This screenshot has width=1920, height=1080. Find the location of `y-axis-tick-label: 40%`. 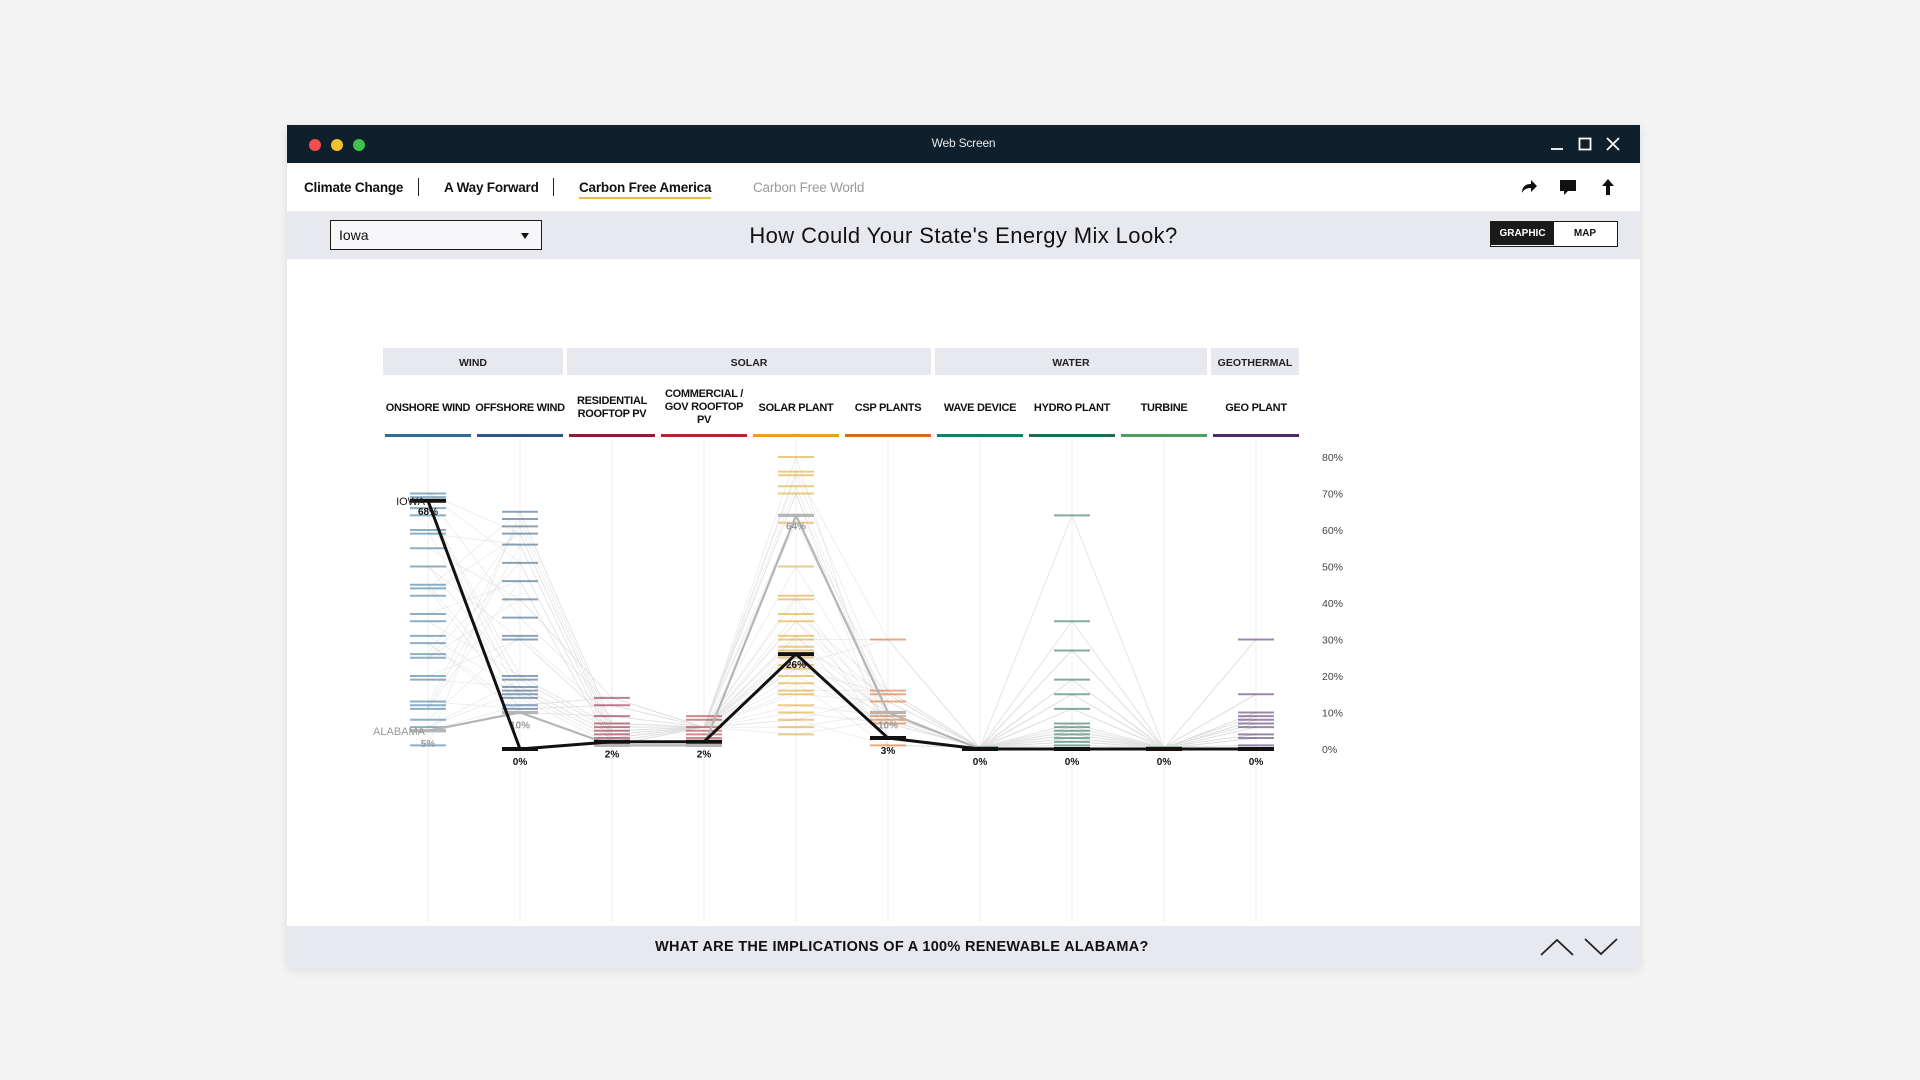

y-axis-tick-label: 40% is located at coordinates (1332, 604).